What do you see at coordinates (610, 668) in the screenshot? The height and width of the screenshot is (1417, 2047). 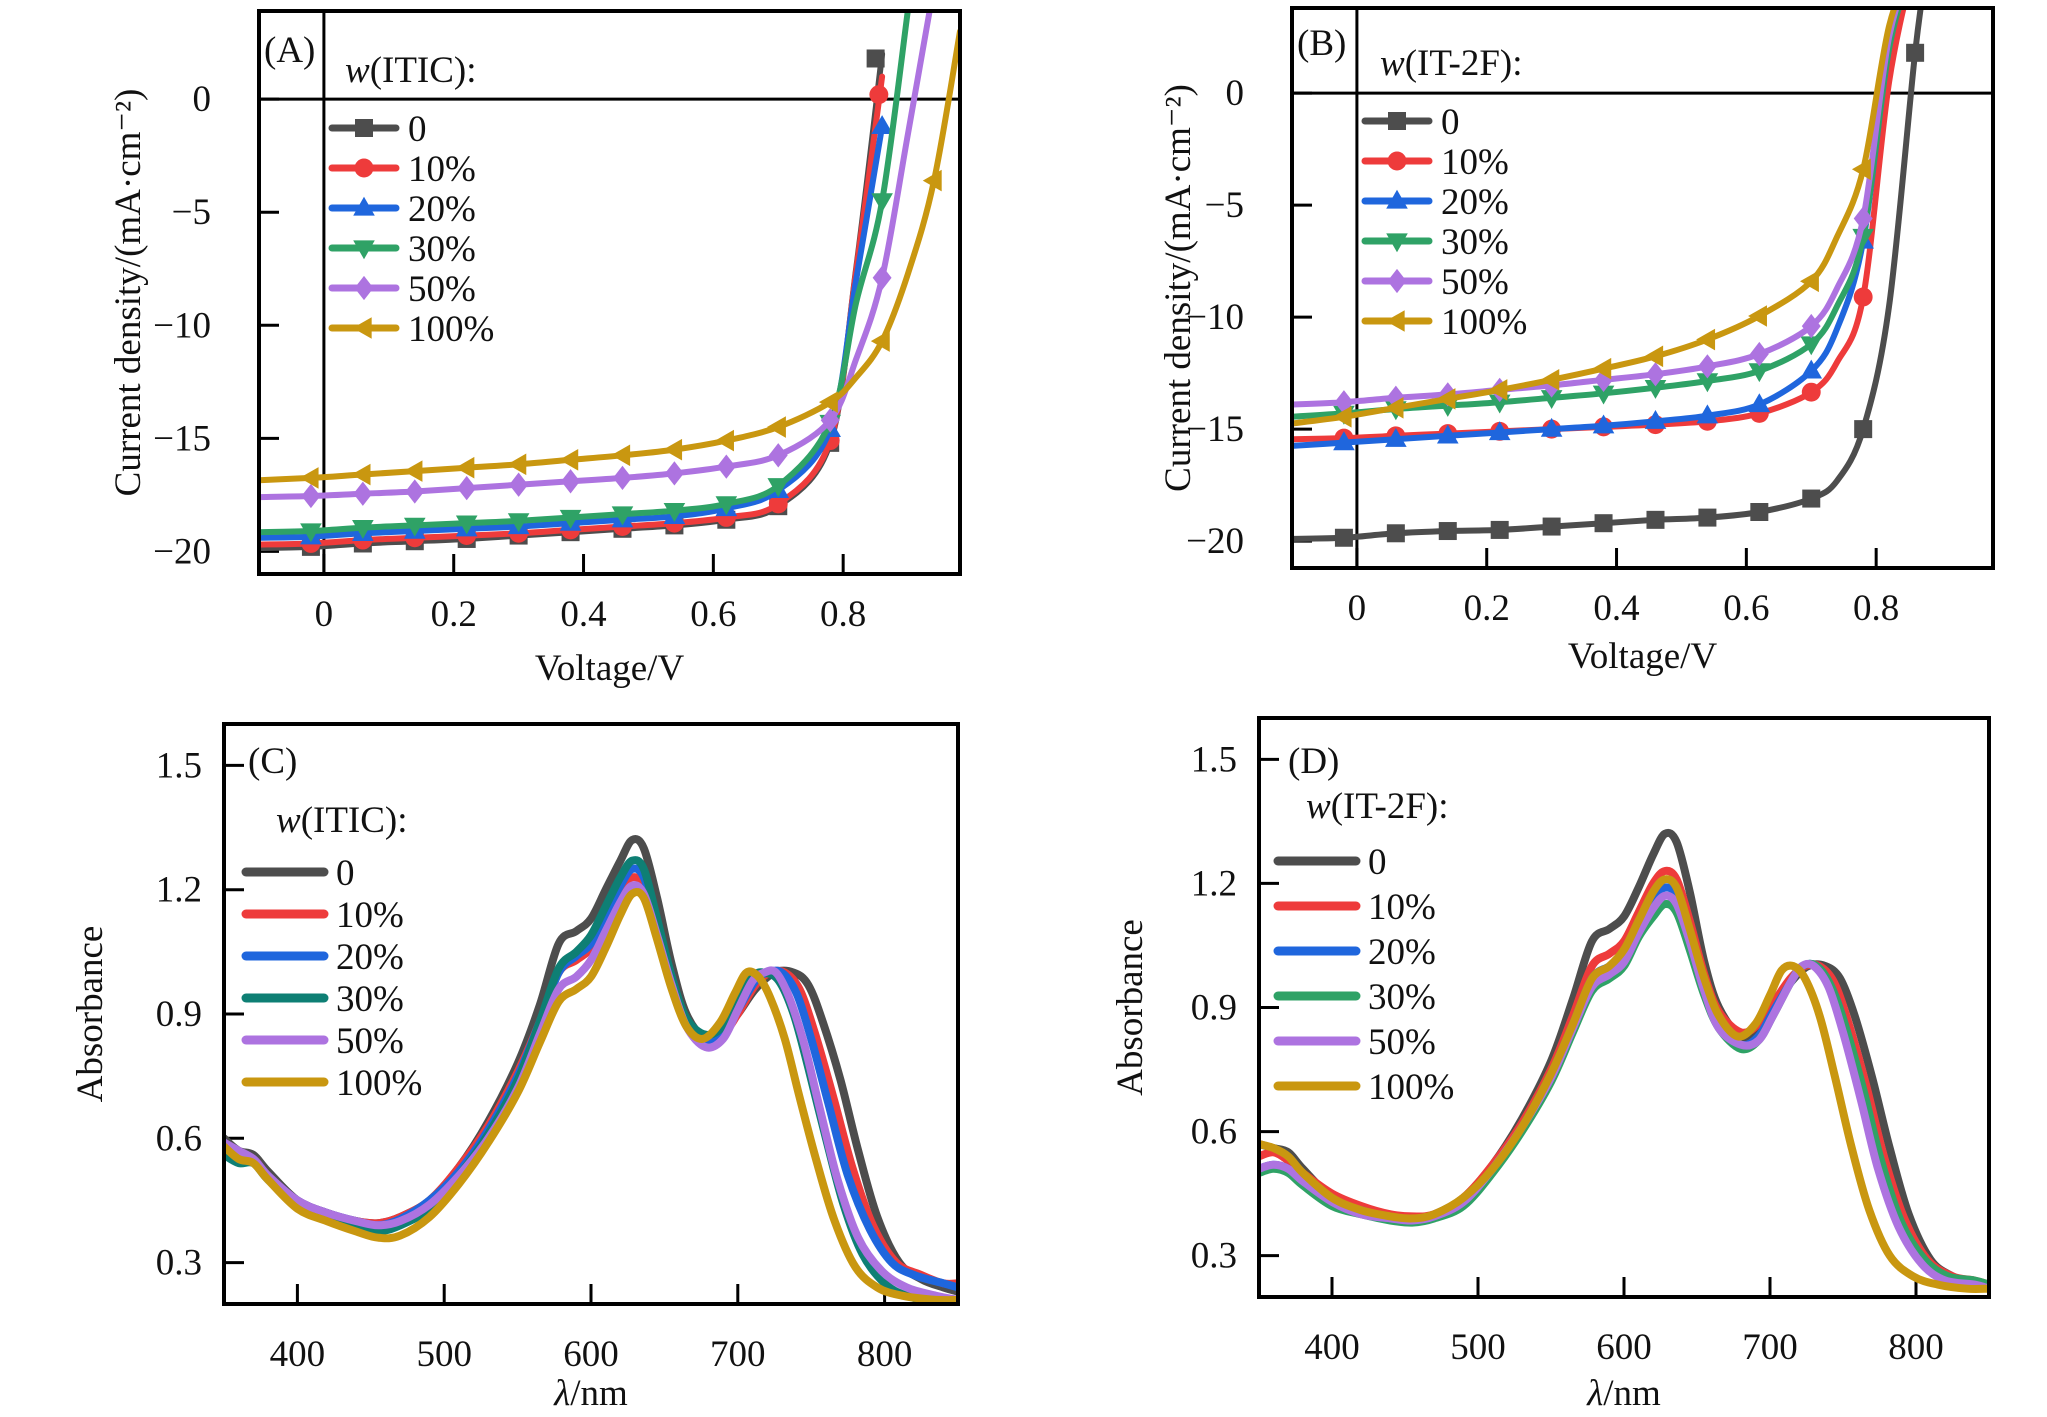 I see `x-axis-label: Voltage/V` at bounding box center [610, 668].